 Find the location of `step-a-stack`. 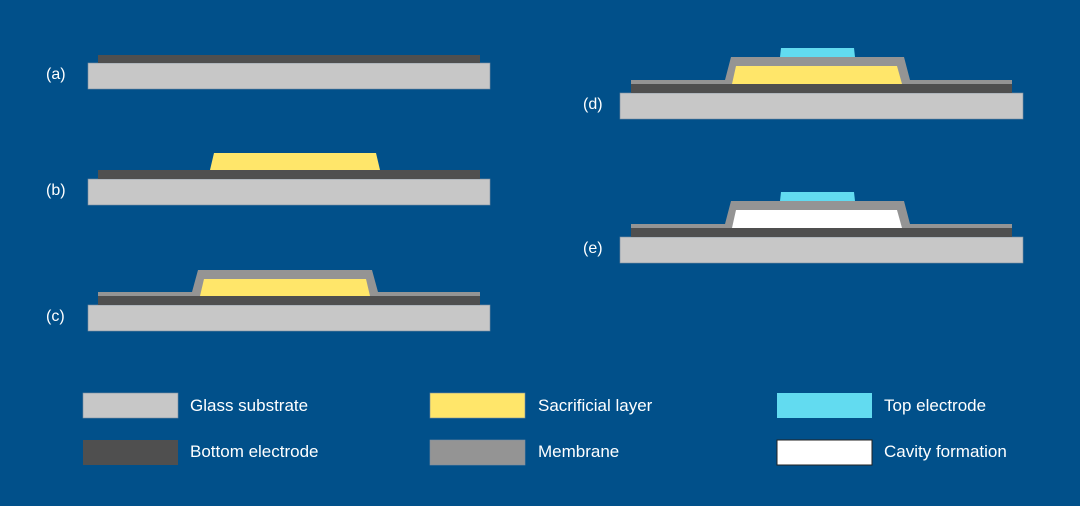

step-a-stack is located at coordinates (289, 72).